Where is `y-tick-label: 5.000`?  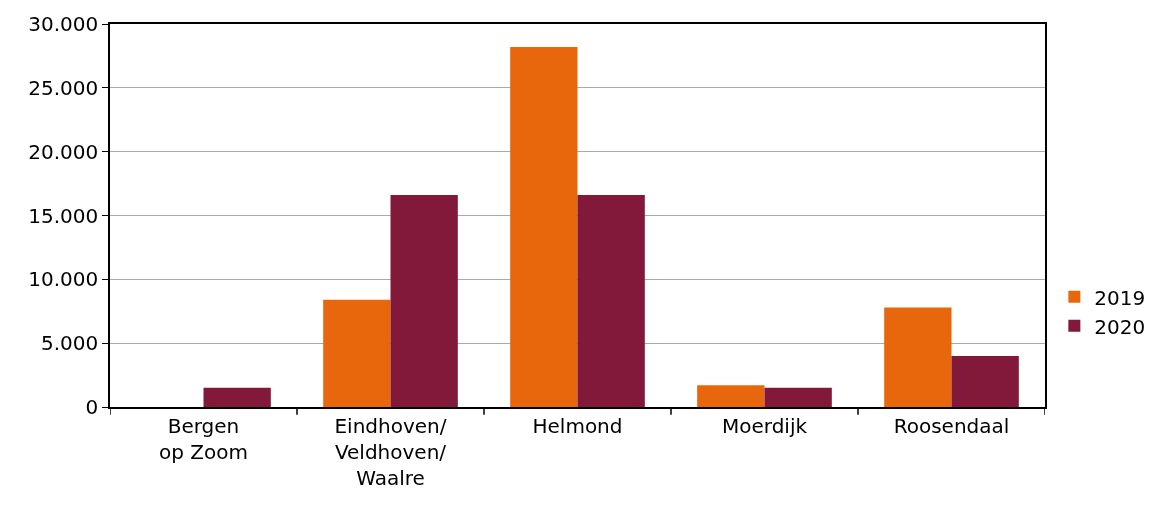 y-tick-label: 5.000 is located at coordinates (69, 343).